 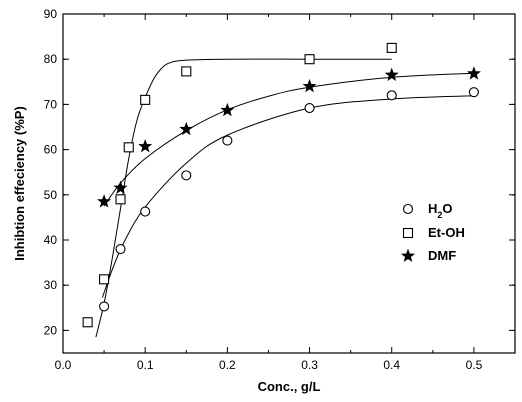 What do you see at coordinates (51, 240) in the screenshot?
I see `y-tick-label: 40` at bounding box center [51, 240].